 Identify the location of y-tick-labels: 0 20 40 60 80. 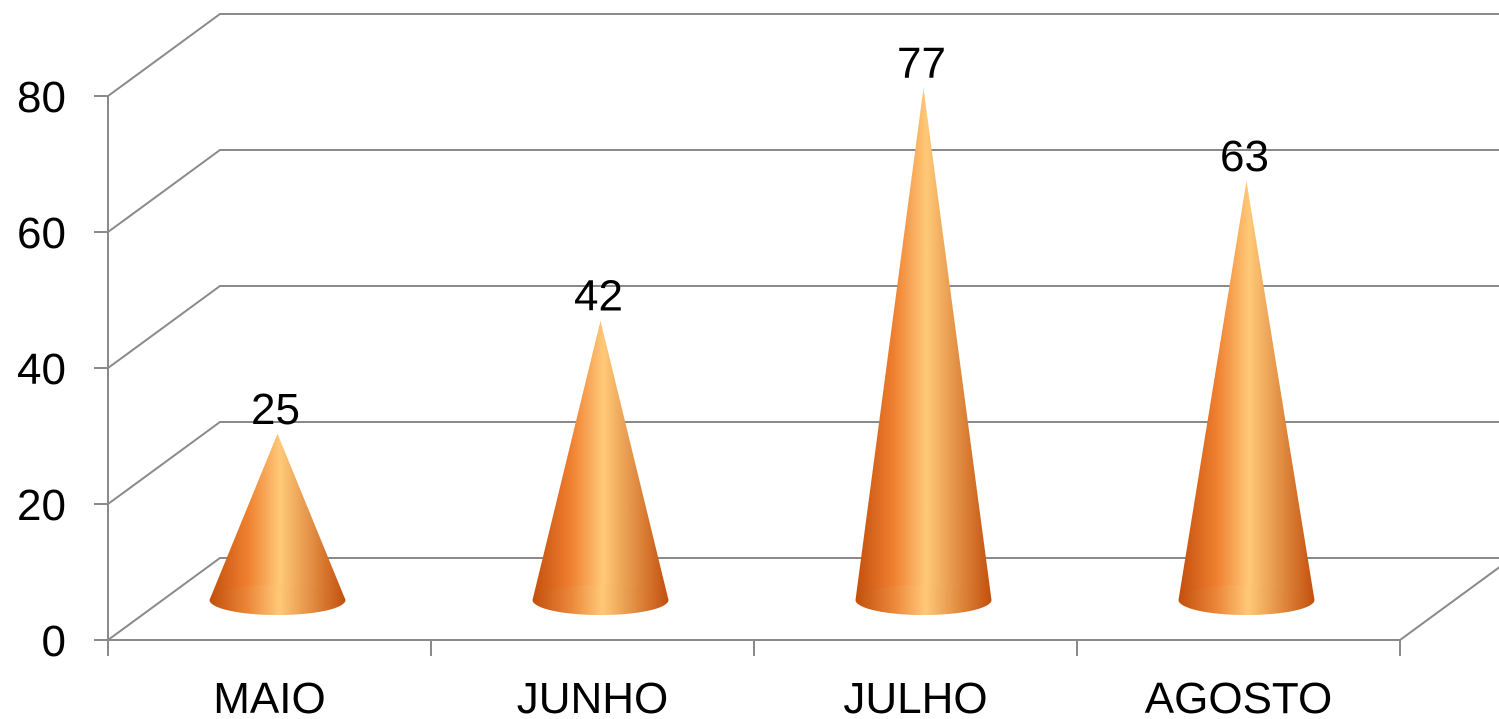
(41, 369).